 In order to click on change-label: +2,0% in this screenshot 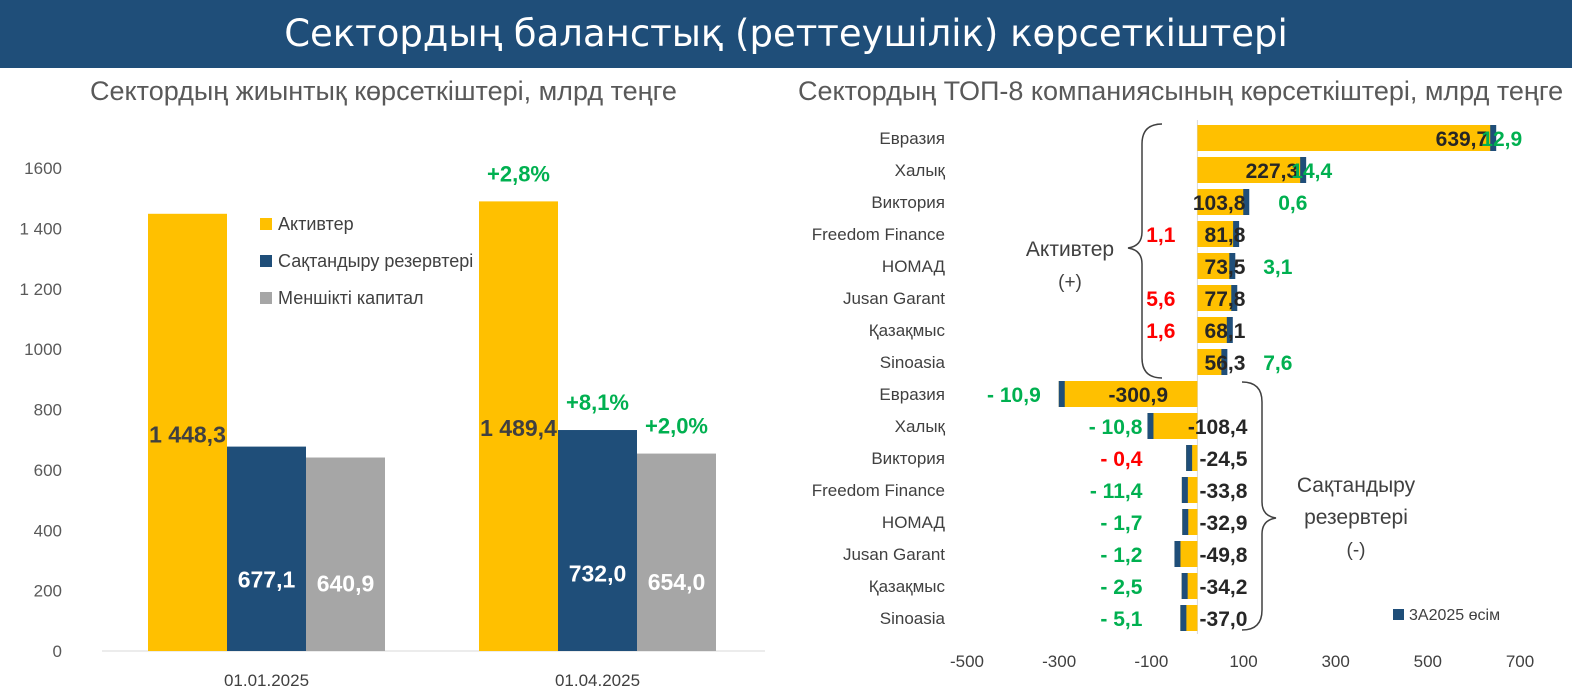, I will do `click(676, 426)`.